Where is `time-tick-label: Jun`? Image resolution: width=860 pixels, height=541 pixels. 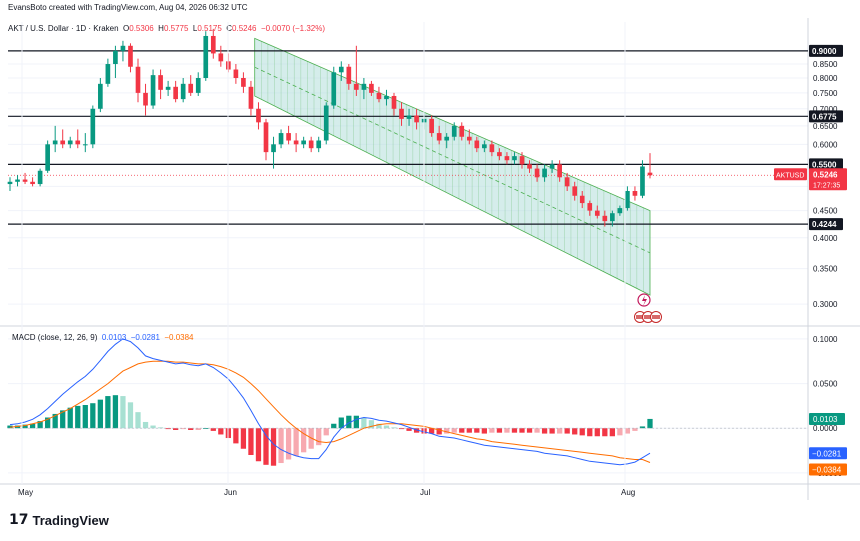 time-tick-label: Jun is located at coordinates (230, 492).